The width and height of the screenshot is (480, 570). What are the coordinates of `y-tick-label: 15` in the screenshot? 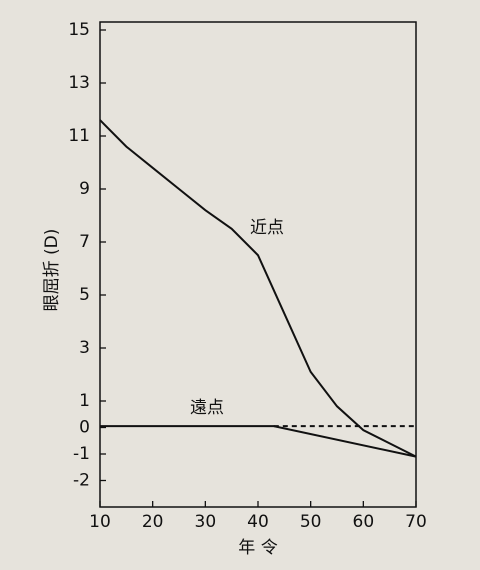 It's located at (79, 30).